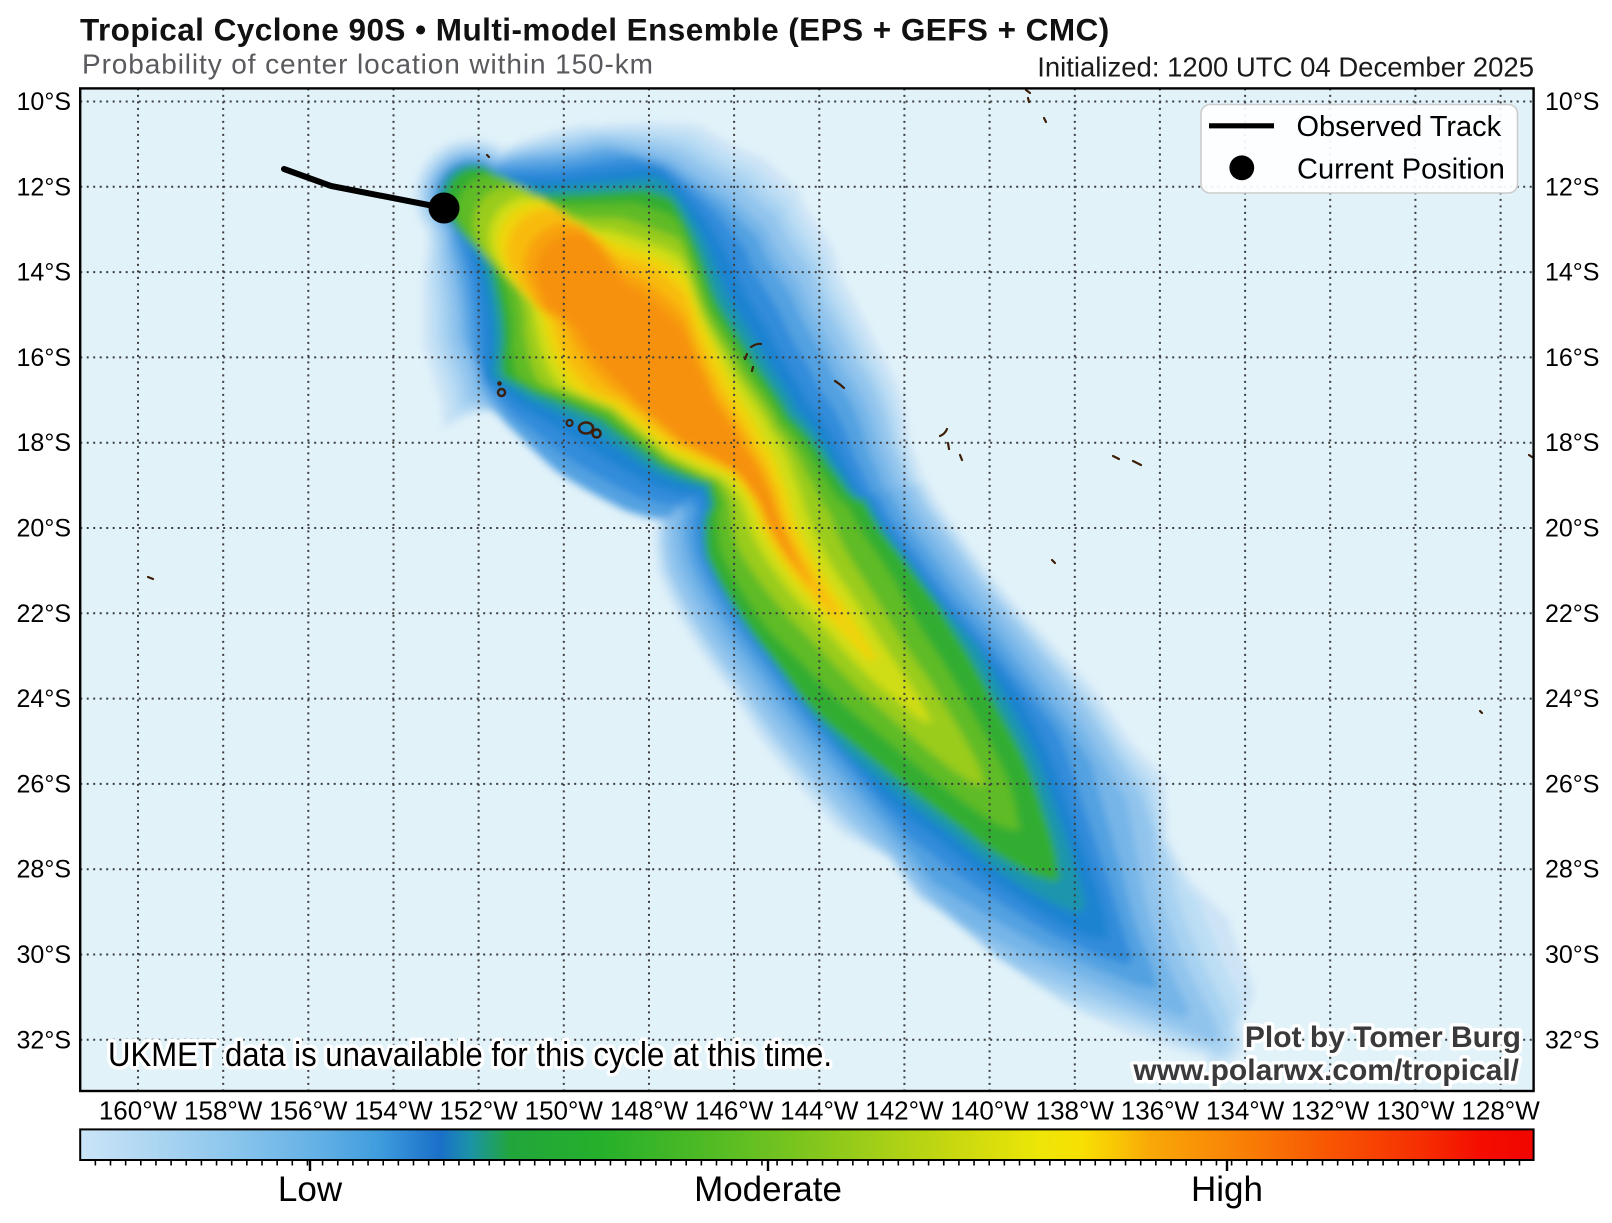  I want to click on svg-text: Observed Track, so click(1399, 127).